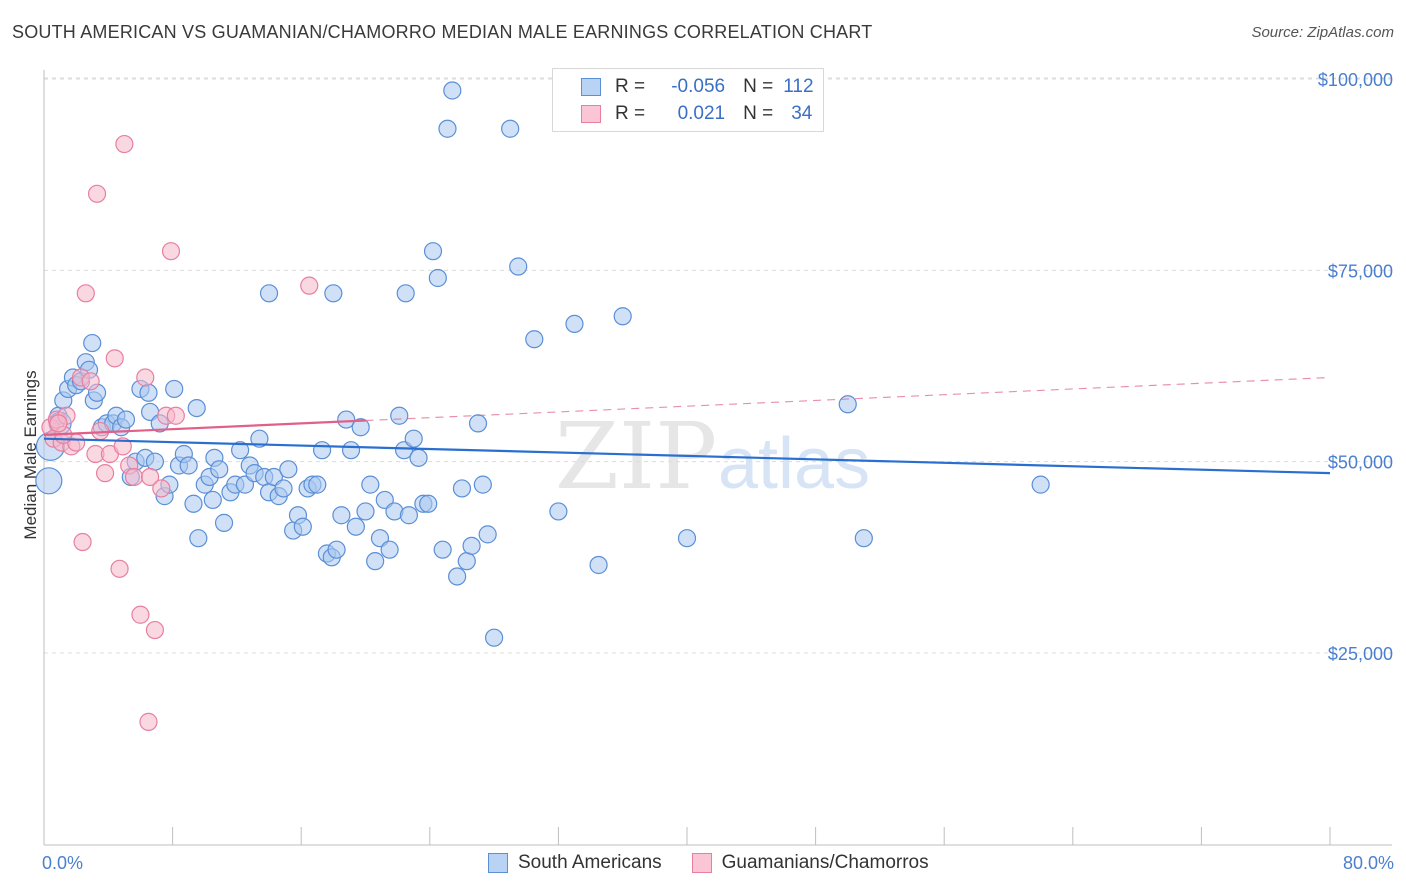  I want to click on legend-n-value: 34, so click(802, 113).